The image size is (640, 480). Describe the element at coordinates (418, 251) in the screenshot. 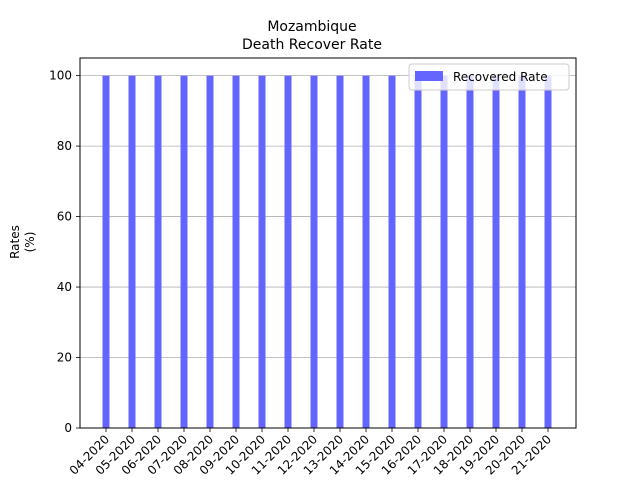

I see `bar-16-2020` at that location.